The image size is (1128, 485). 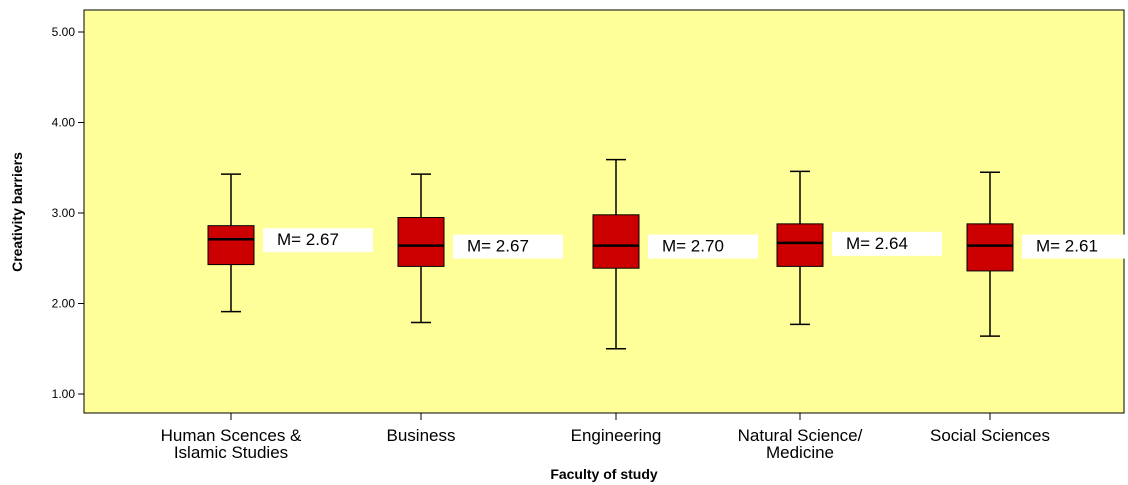 I want to click on mean-label: M= 2.61, so click(x=1067, y=246).